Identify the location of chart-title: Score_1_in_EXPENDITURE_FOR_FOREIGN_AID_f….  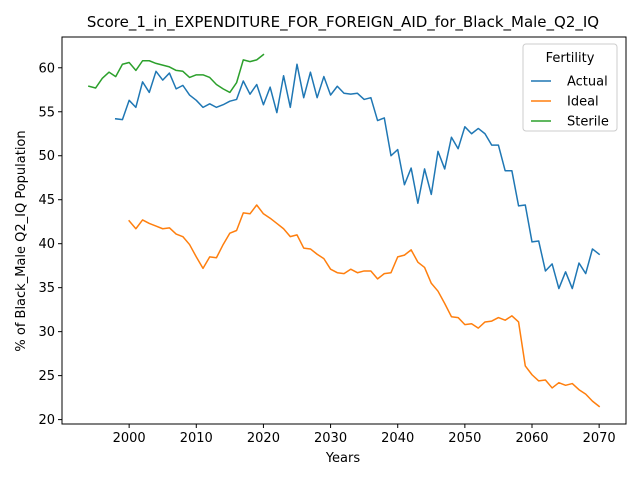
(343, 22).